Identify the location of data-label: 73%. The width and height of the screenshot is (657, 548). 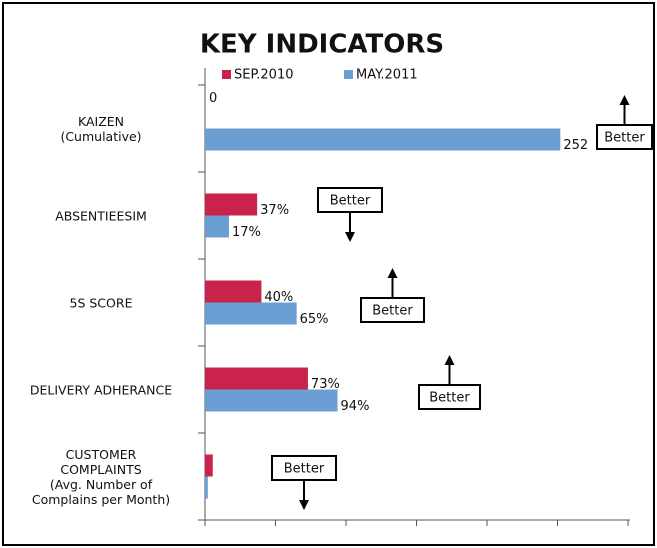
(325, 384).